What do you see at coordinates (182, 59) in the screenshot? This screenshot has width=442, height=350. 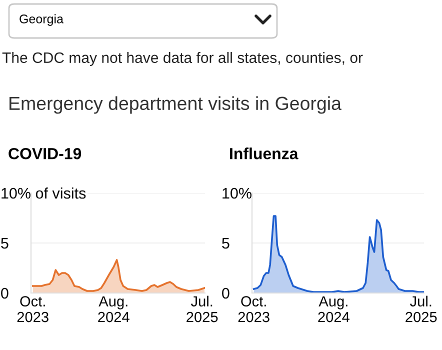 I see `text: The CDC may not have data for all states, counties, or` at bounding box center [182, 59].